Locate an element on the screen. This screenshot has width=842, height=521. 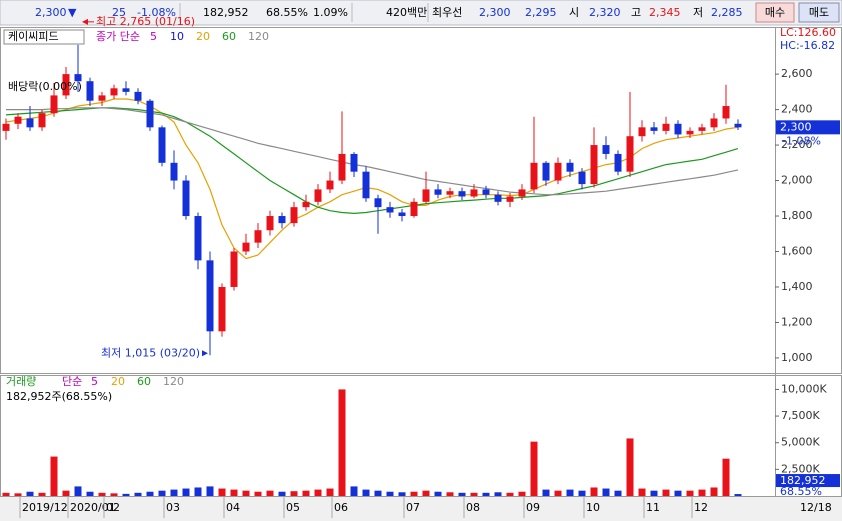
annotation: 최고 2,765 (01/16) is located at coordinates (145, 21).